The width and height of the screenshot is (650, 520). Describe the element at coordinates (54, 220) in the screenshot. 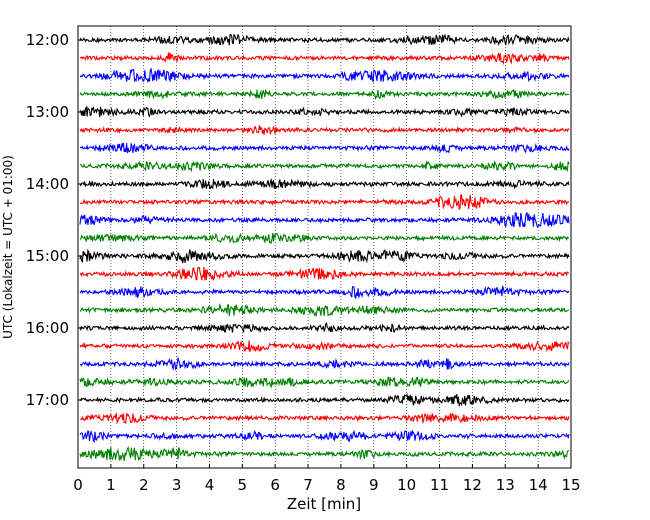

I see `y-axis-ticks: 12:00 13:00 14:00 15:00 16:00 17:00` at that location.